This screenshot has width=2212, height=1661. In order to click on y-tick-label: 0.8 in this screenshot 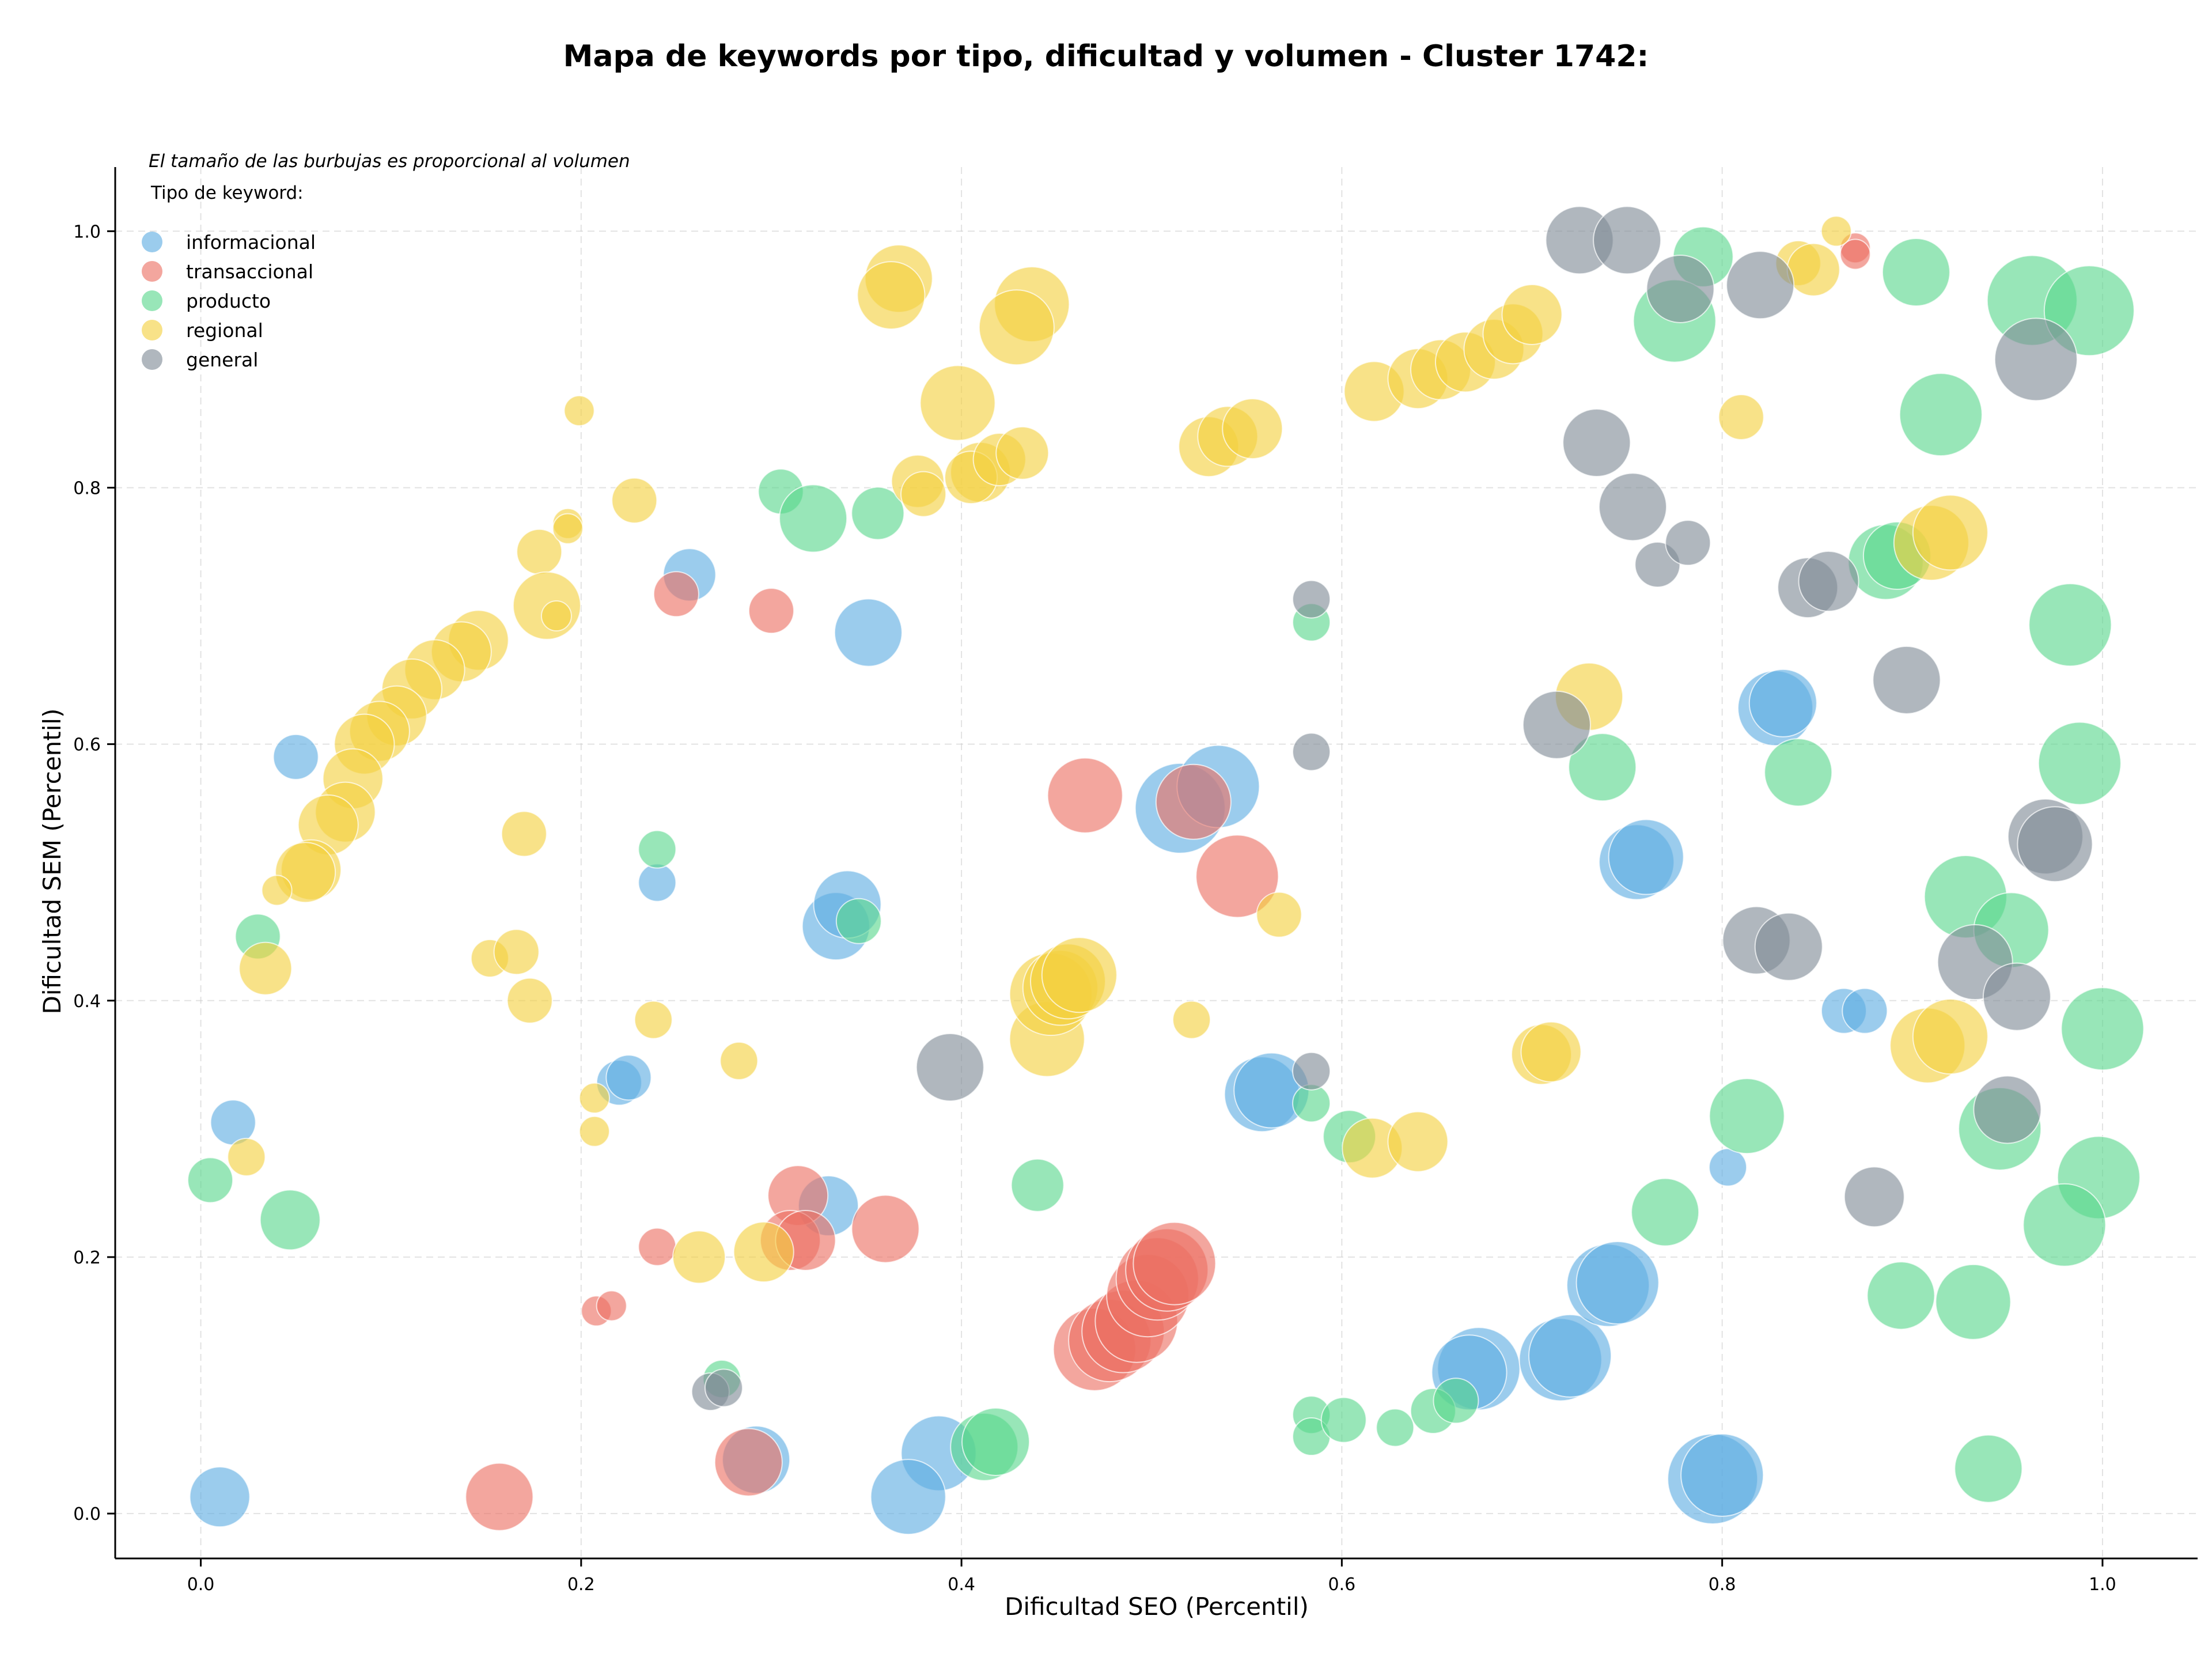, I will do `click(87, 488)`.